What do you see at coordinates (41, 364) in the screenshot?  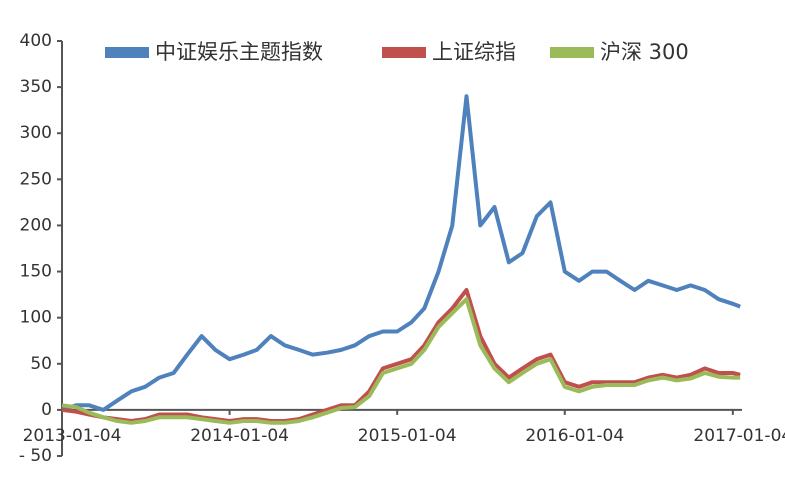 I see `y-tick-label: 50` at bounding box center [41, 364].